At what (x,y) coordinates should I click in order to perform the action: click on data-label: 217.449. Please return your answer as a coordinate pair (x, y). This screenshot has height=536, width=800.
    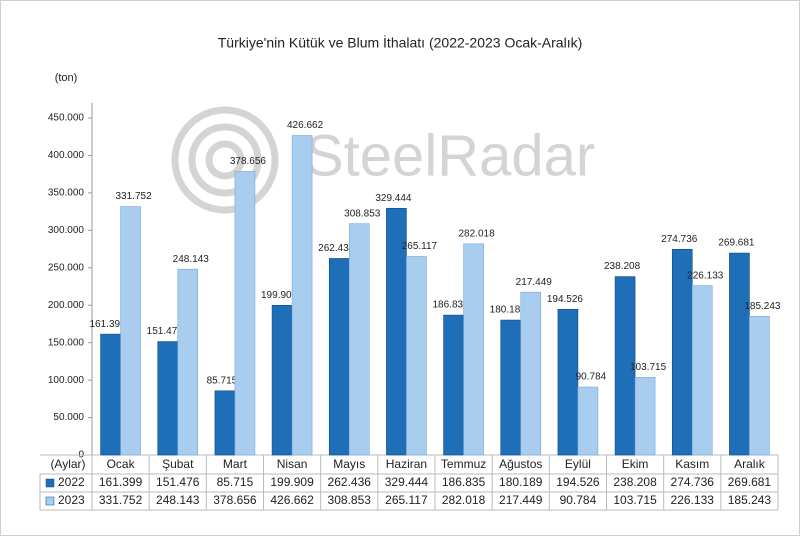
    Looking at the image, I should click on (534, 282).